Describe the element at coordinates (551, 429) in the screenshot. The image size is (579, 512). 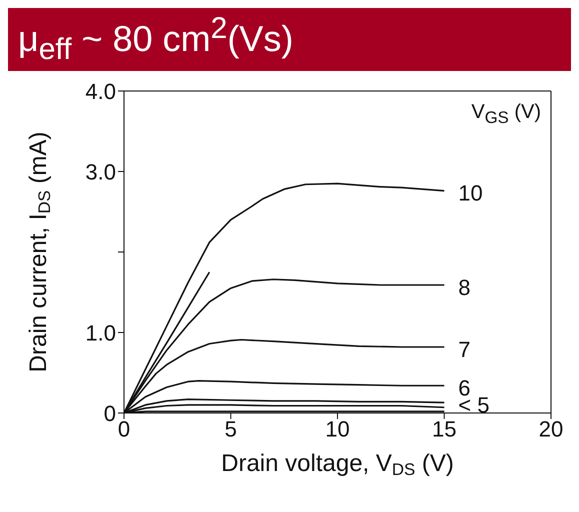
I see `x-tick-label: 20` at that location.